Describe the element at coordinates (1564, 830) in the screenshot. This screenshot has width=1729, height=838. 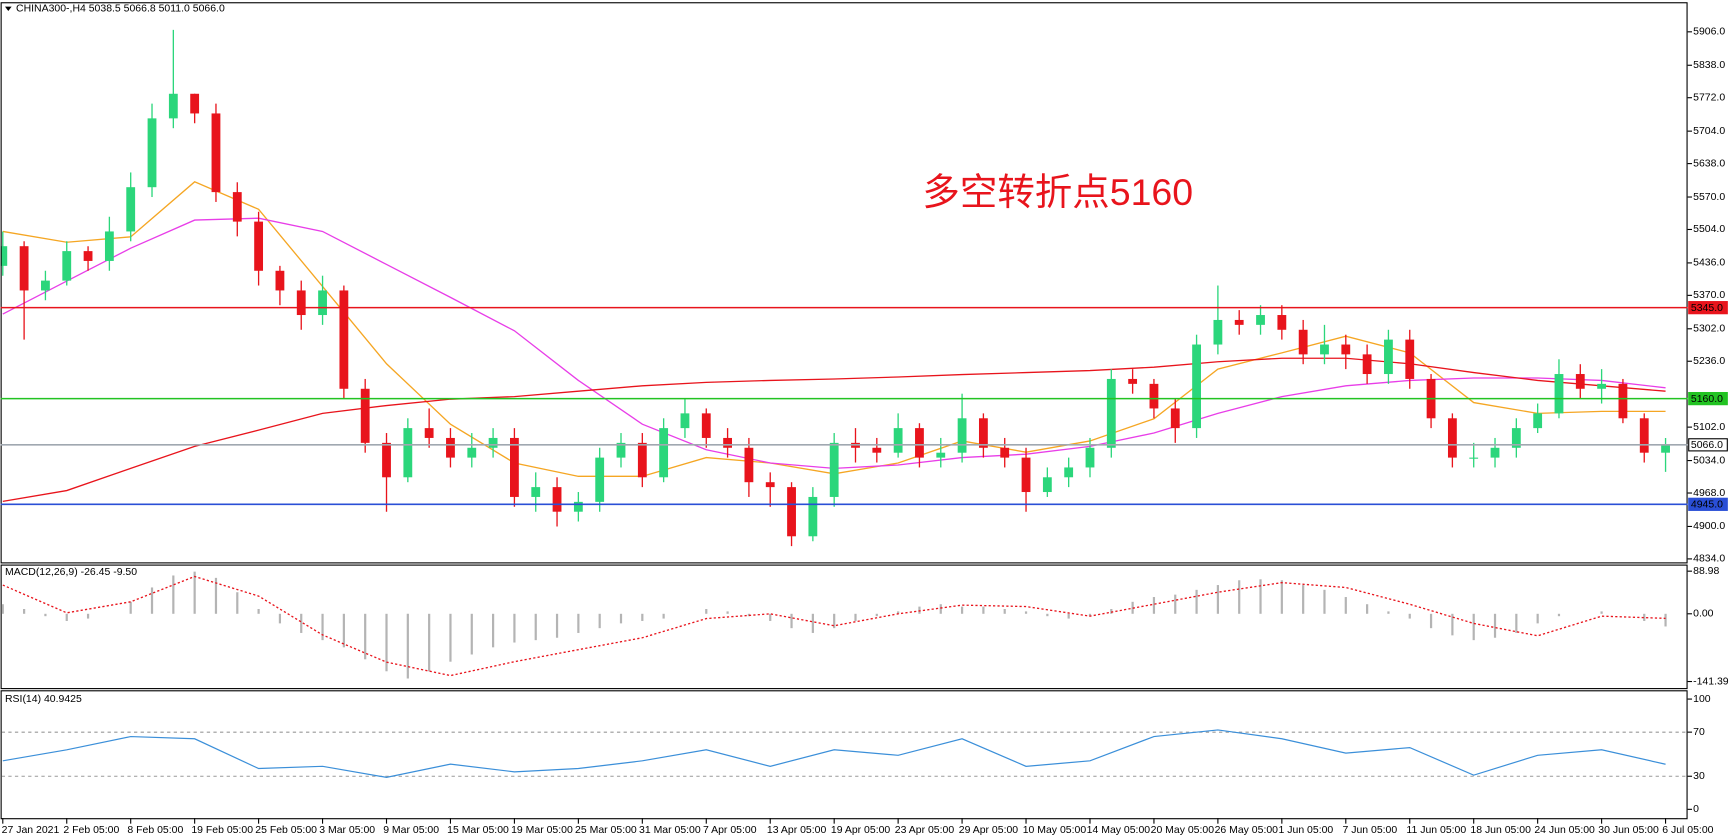
I see `x-tick-label: 24 Jun 05:00` at that location.